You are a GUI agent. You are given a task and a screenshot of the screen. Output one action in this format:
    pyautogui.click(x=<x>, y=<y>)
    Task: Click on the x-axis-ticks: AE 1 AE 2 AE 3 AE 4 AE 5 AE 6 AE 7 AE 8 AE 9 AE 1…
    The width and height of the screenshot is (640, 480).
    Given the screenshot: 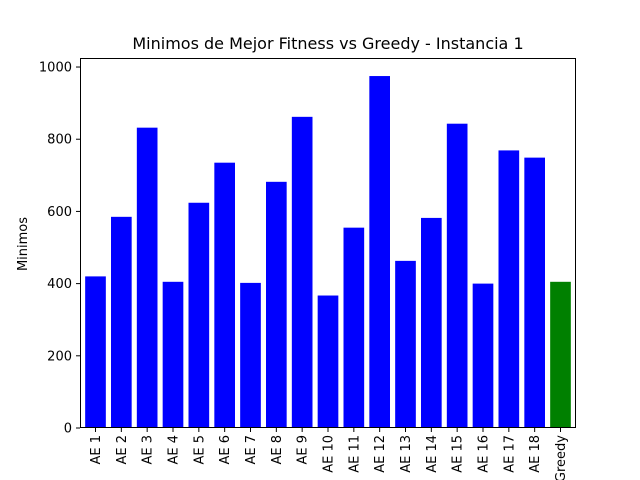 What is the action you would take?
    pyautogui.click(x=329, y=454)
    